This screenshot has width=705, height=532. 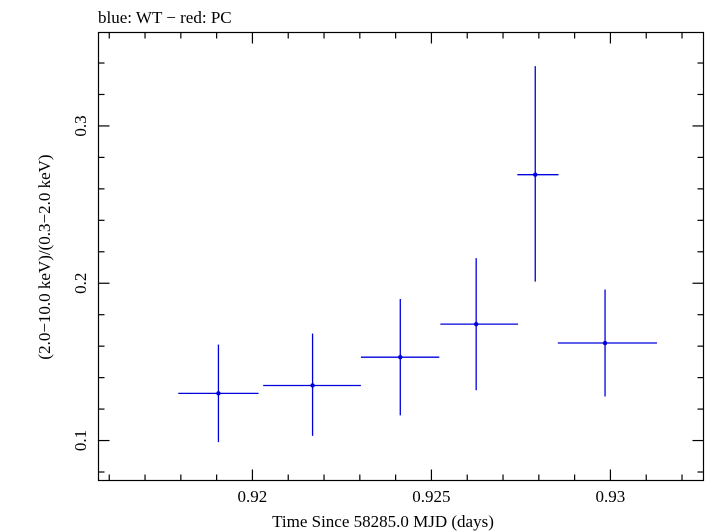 I want to click on x-tick-label: 0.92, so click(x=253, y=496).